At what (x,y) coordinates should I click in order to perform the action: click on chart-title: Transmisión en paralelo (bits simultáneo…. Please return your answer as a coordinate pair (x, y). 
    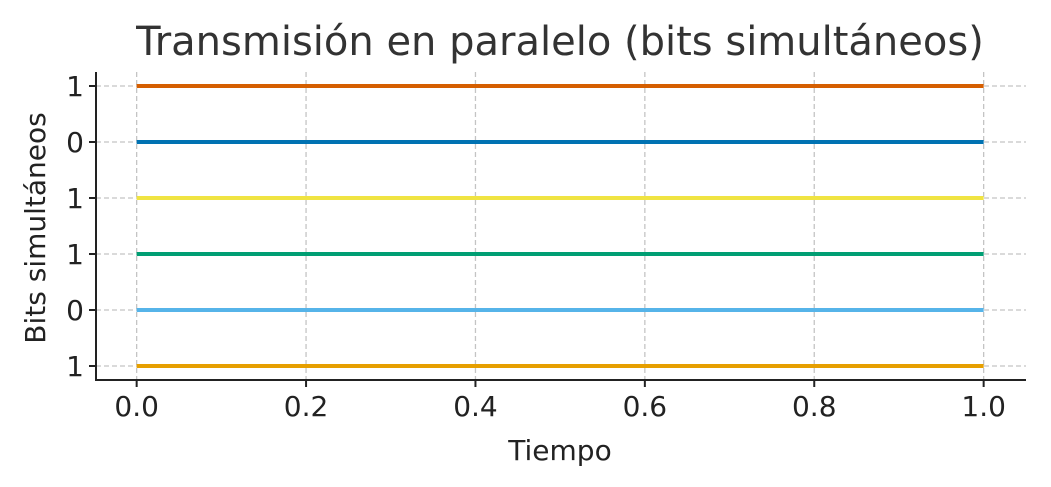
    Looking at the image, I should click on (559, 42).